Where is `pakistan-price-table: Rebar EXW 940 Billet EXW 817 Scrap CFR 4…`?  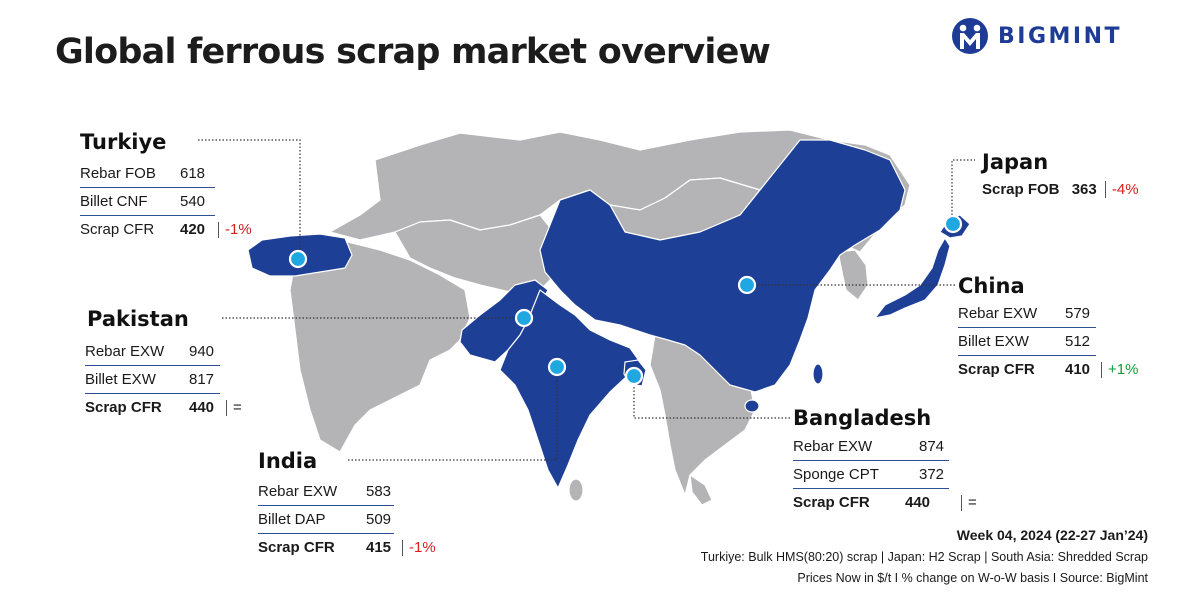
pakistan-price-table: Rebar EXW 940 Billet EXW 817 Scrap CFR 4… is located at coordinates (163, 379).